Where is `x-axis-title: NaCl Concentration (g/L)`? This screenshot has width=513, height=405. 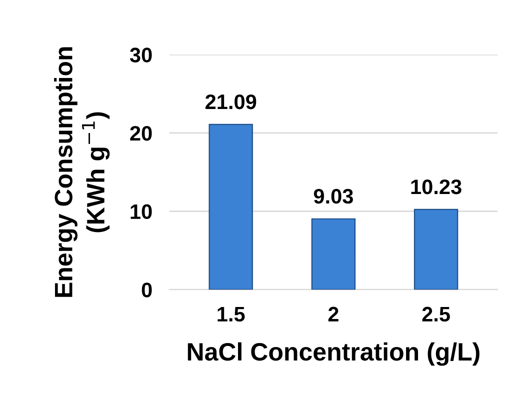 x-axis-title: NaCl Concentration (g/L) is located at coordinates (334, 354).